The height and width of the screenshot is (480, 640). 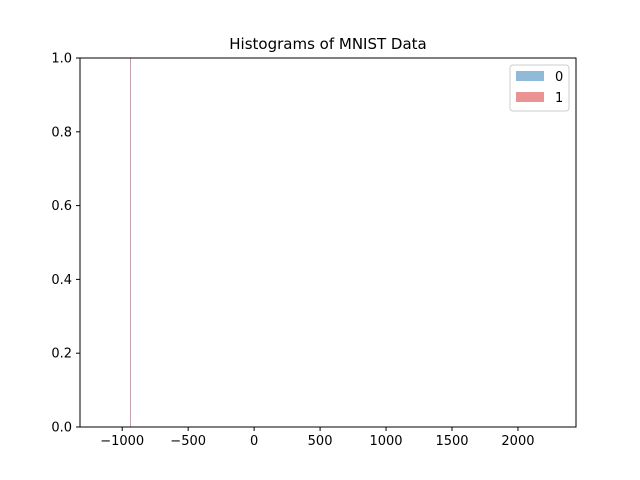 What do you see at coordinates (559, 77) in the screenshot?
I see `legend-label-series-0: 0` at bounding box center [559, 77].